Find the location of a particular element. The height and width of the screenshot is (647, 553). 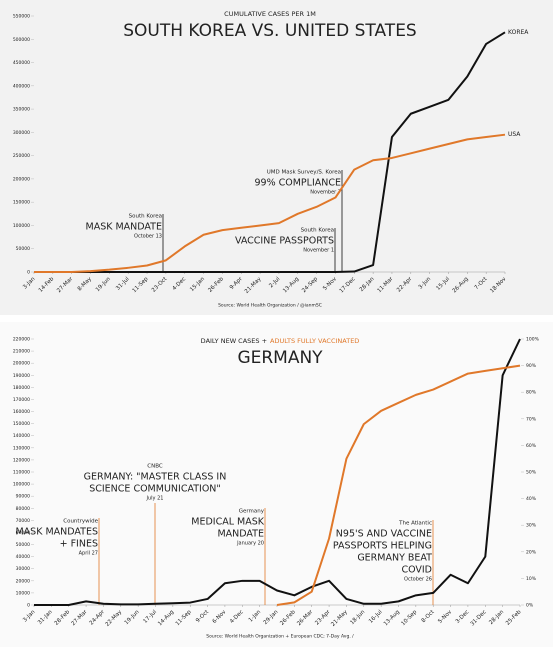

subtitle-part: ADULTS FULLY VACCINATED is located at coordinates (314, 341).